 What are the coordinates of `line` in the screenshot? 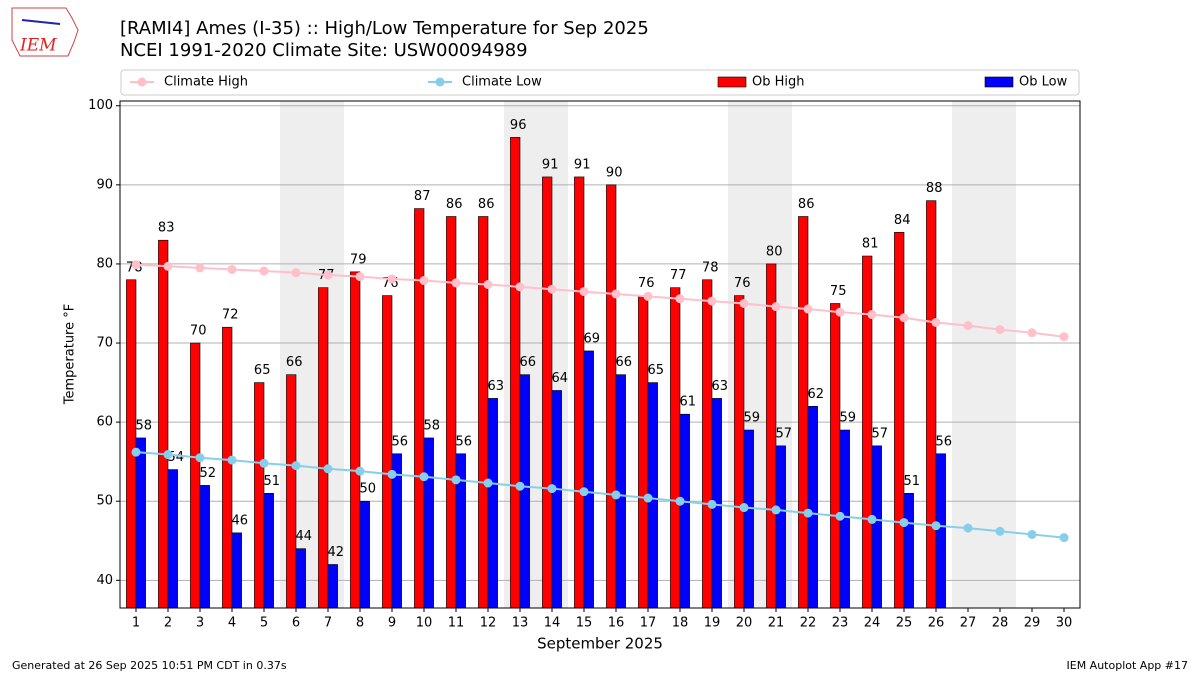 It's located at (600, 495).